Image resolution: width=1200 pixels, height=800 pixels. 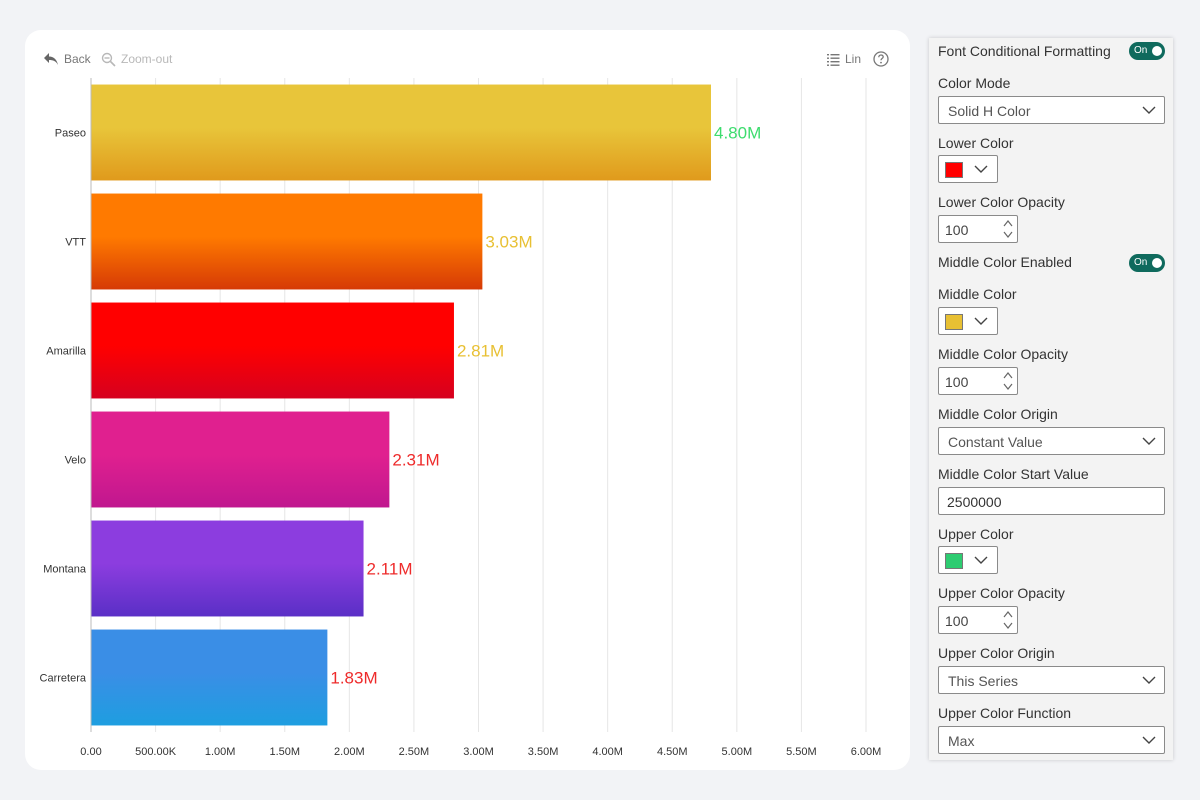 I want to click on lower-color-label: Lower Color, so click(x=976, y=143).